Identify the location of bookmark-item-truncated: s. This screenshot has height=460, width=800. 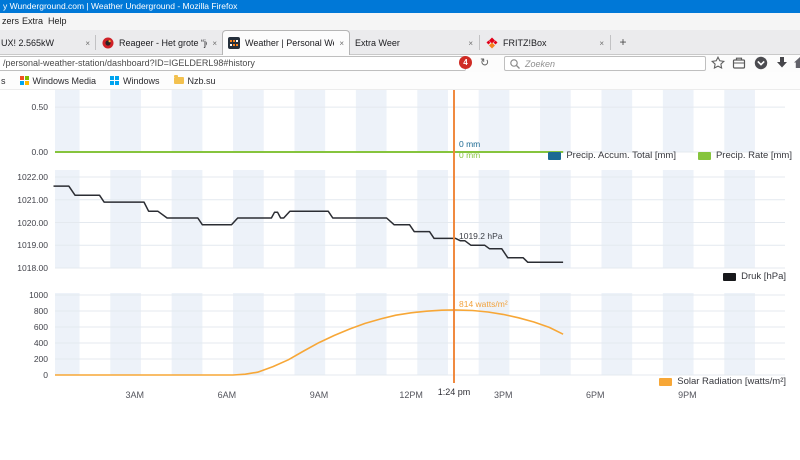
(3, 81).